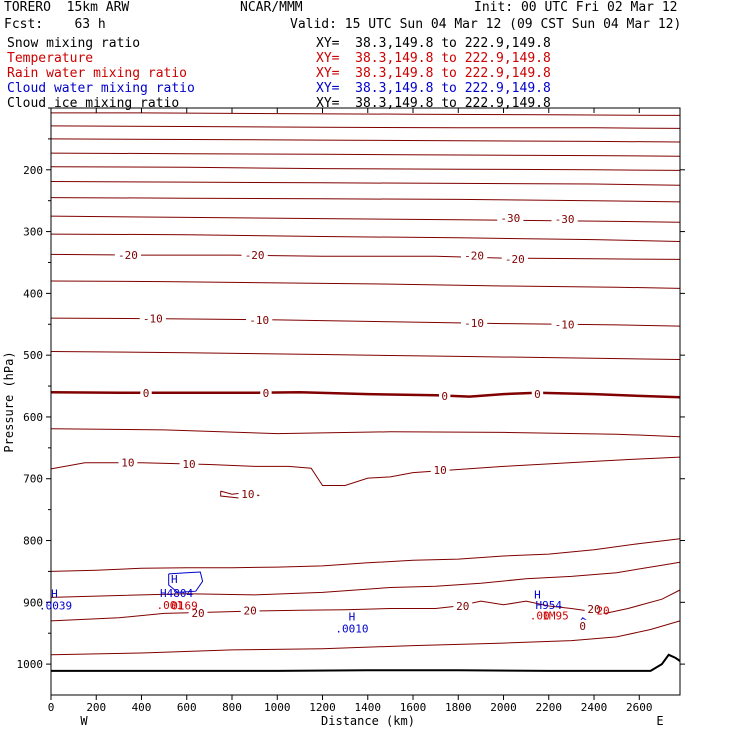 The width and height of the screenshot is (740, 740). Describe the element at coordinates (232, 707) in the screenshot. I see `x-tick-label: 800` at that location.